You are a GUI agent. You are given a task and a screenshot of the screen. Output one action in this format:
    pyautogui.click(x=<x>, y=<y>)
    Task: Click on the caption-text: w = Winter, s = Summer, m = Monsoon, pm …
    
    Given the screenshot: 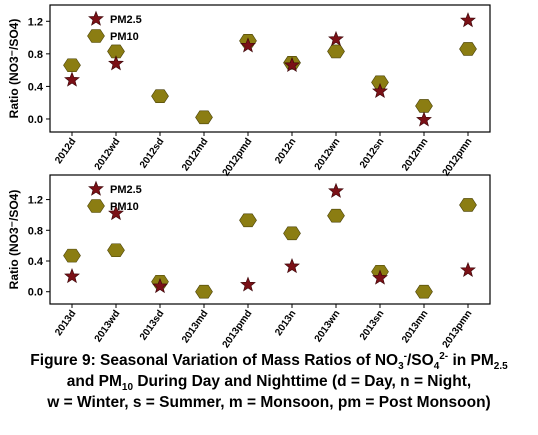 What is the action you would take?
    pyautogui.click(x=269, y=402)
    